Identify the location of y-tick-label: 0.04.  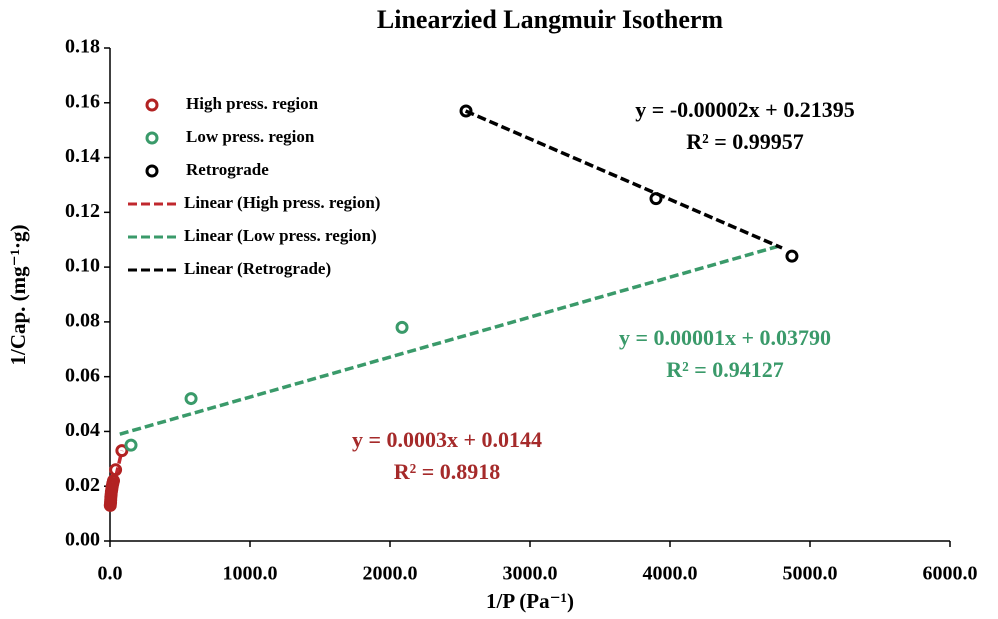
(82, 430).